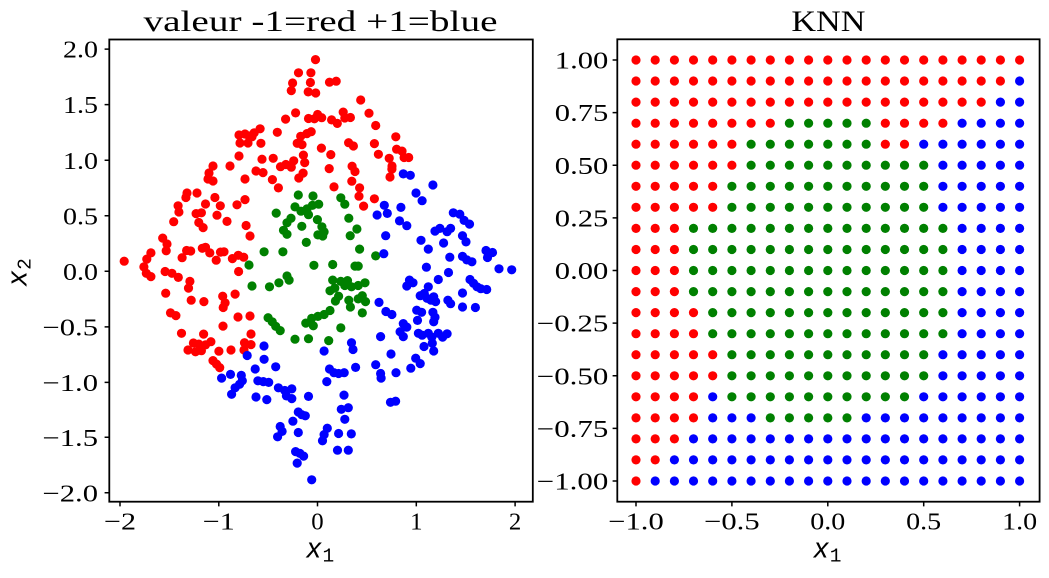  I want to click on svg-text: 0.50, so click(582, 166).